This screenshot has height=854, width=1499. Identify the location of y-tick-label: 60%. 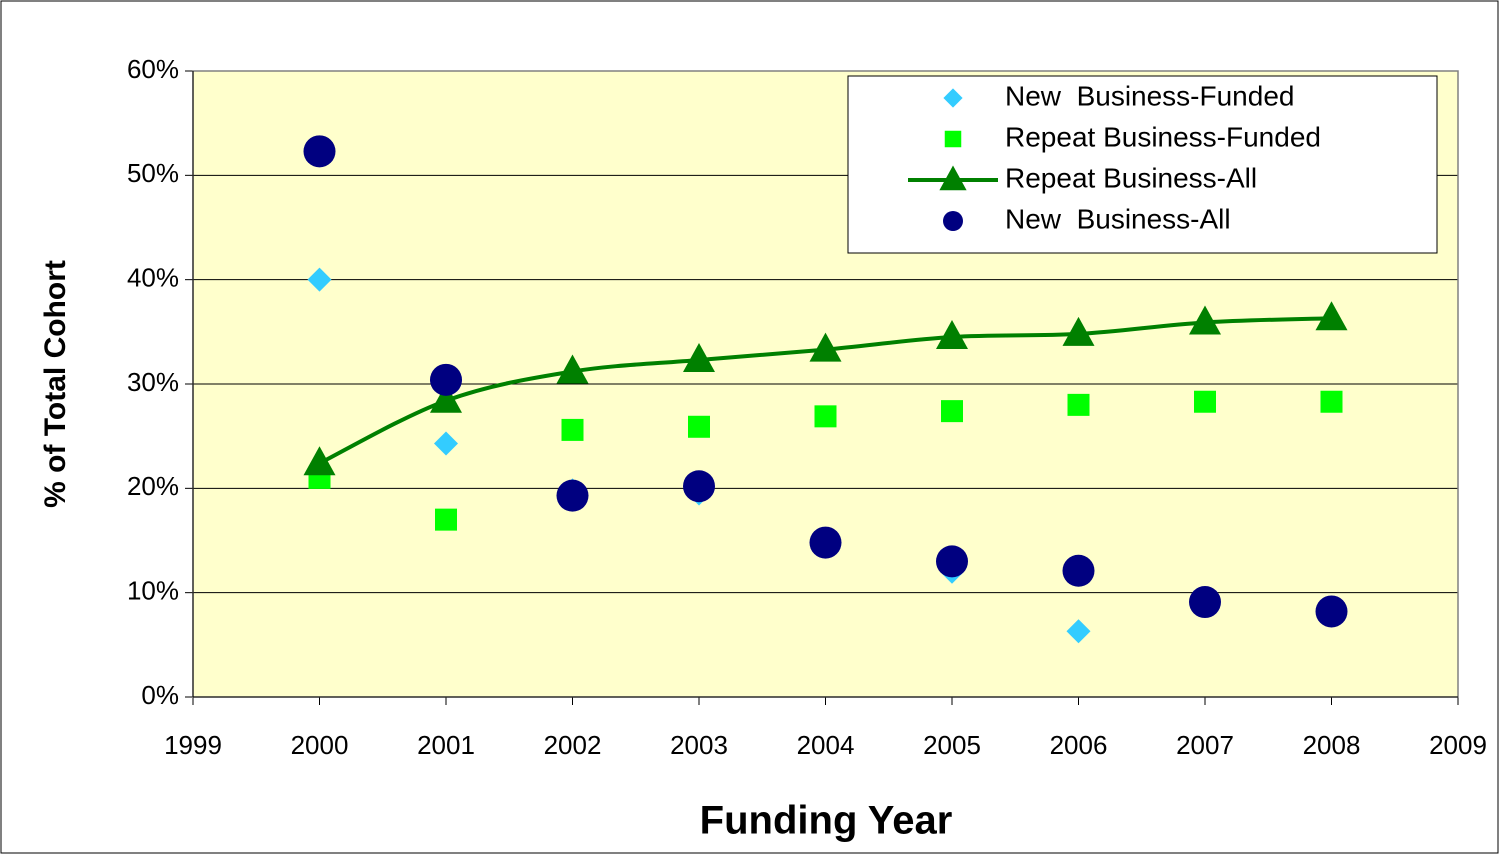
(153, 69).